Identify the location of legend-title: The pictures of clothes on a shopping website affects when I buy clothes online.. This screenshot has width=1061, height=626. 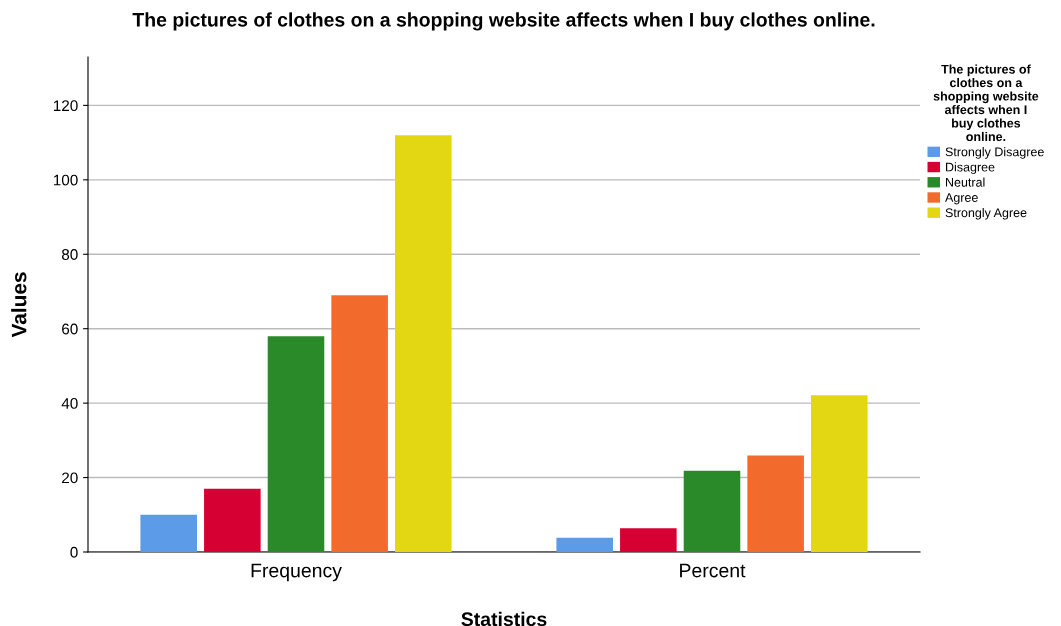
(986, 103).